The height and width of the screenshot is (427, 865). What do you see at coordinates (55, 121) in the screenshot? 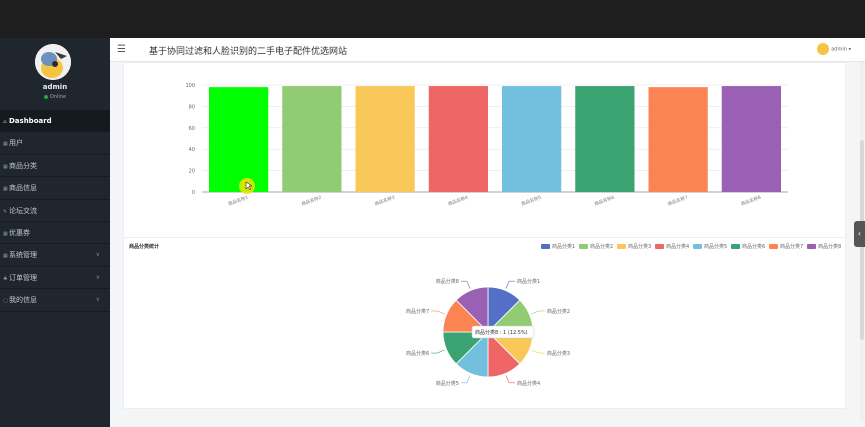
I see `sidebar-item-1: ⌂ Dashboard` at bounding box center [55, 121].